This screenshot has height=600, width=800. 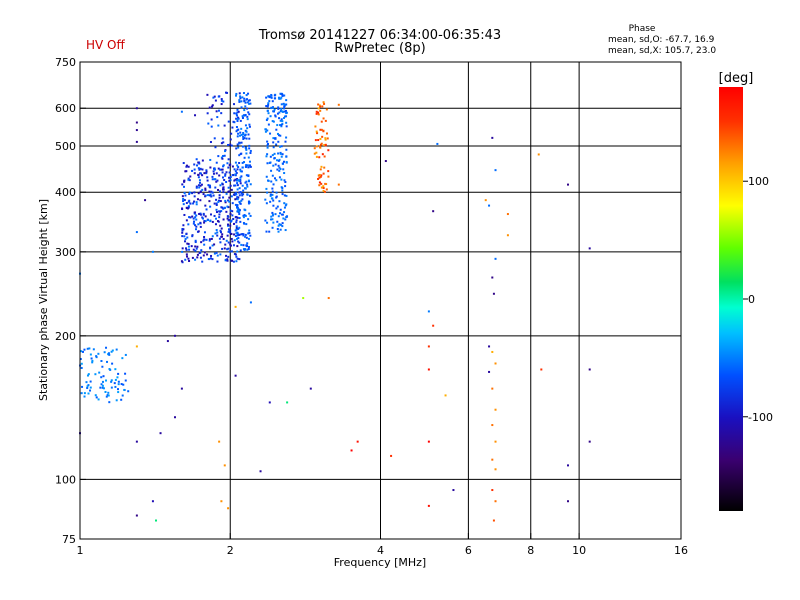 What do you see at coordinates (65, 108) in the screenshot?
I see `y-tick-label: 600` at bounding box center [65, 108].